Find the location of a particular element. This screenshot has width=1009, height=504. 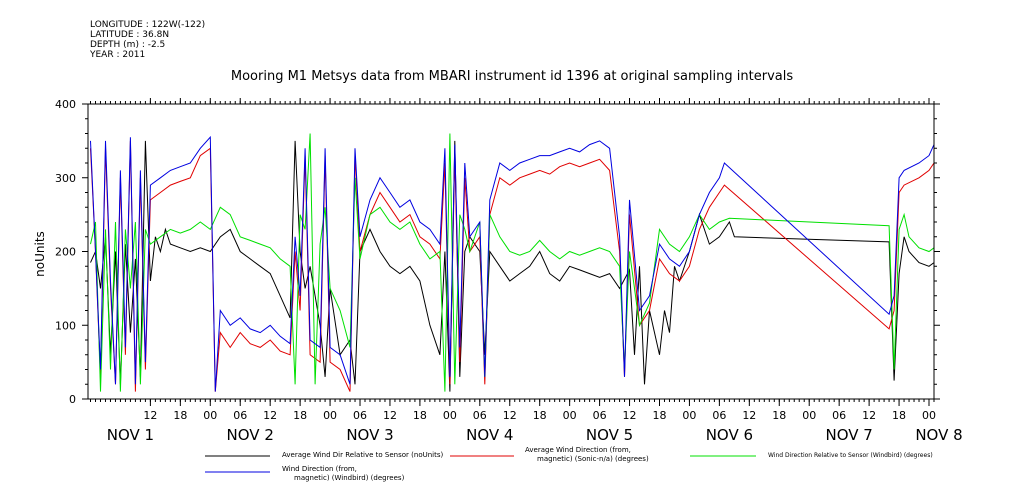

legend-label-2: magnetic) (Sonic-n/a) (degrees) is located at coordinates (593, 459).